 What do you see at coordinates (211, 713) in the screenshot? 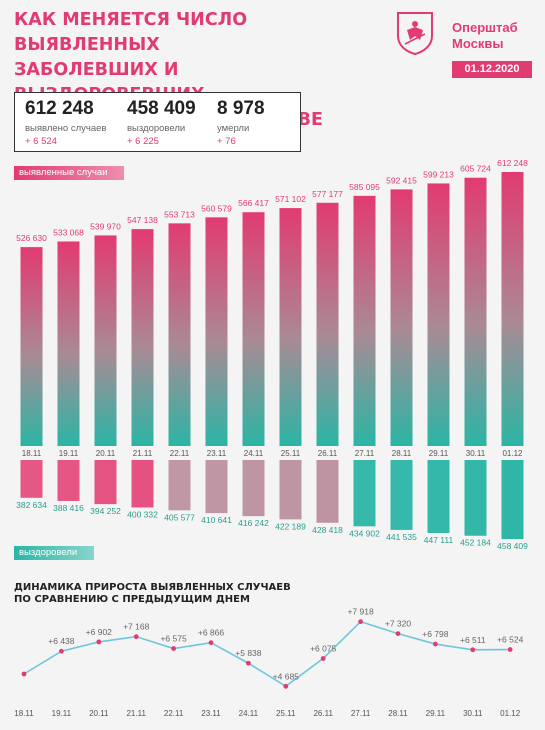
I see `trend-x-tick: 23.11` at bounding box center [211, 713].